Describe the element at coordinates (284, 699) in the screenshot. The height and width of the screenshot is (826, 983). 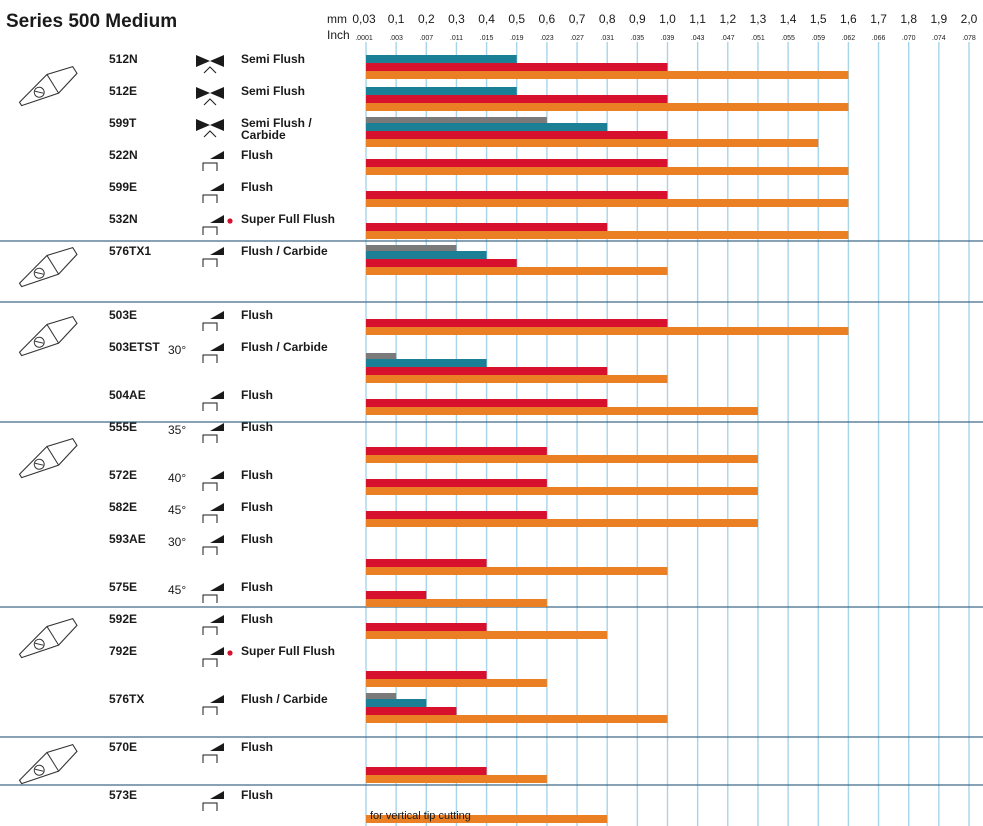
I see `cut-type-label: Flush / Carbide` at that location.